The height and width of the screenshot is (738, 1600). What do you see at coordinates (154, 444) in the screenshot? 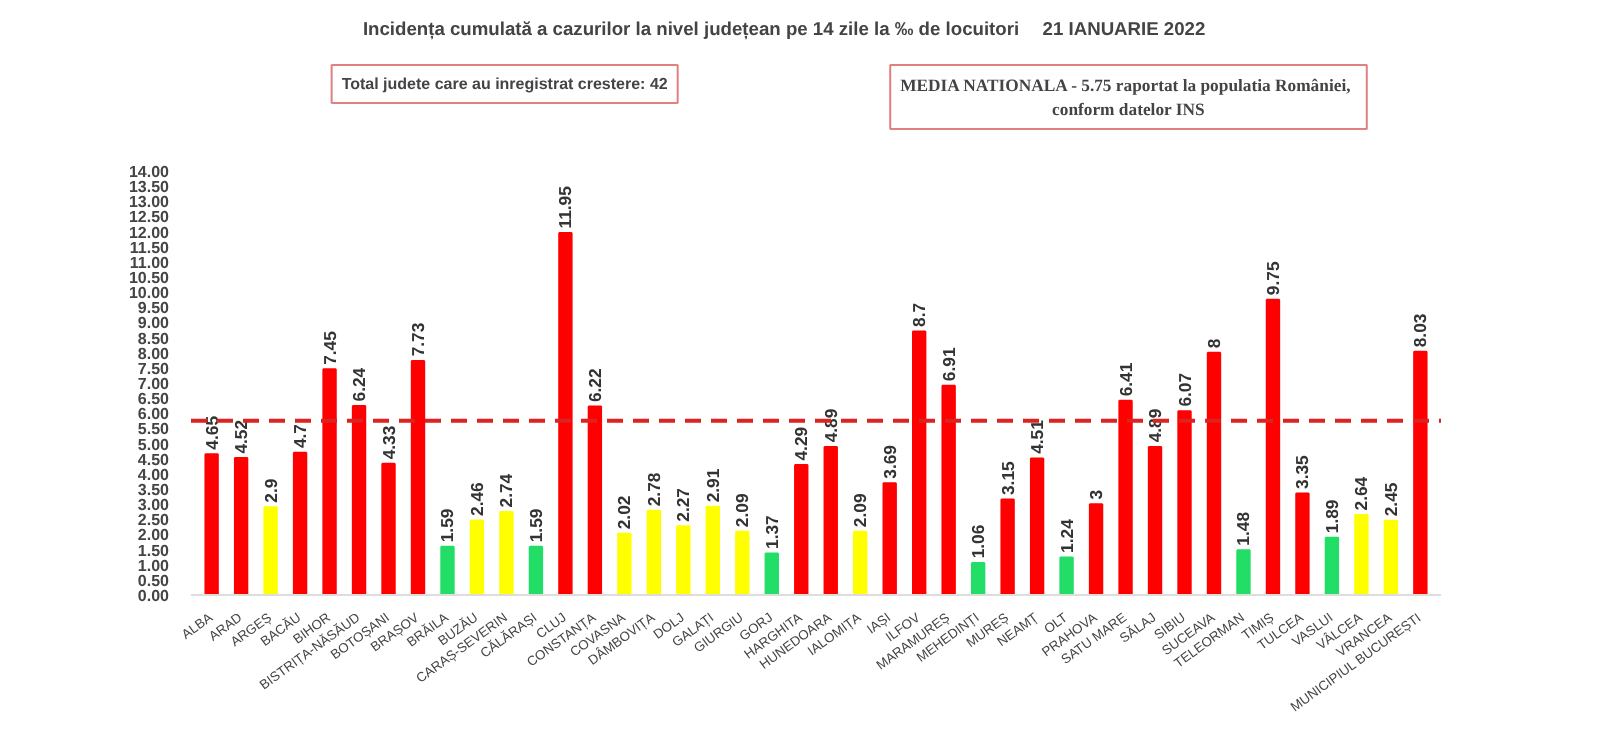
I see `y-tick-label: 5.00` at bounding box center [154, 444].